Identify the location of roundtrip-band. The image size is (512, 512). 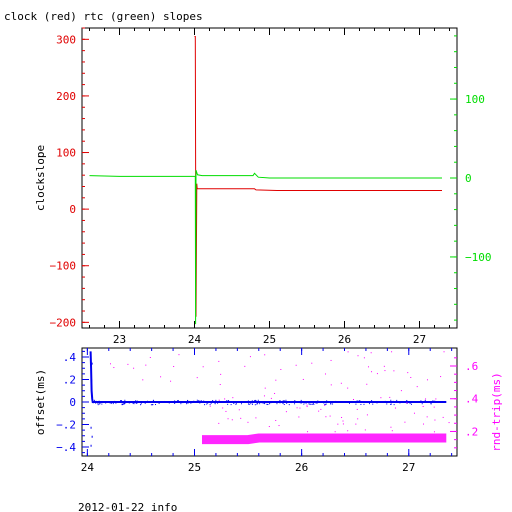
(324, 439).